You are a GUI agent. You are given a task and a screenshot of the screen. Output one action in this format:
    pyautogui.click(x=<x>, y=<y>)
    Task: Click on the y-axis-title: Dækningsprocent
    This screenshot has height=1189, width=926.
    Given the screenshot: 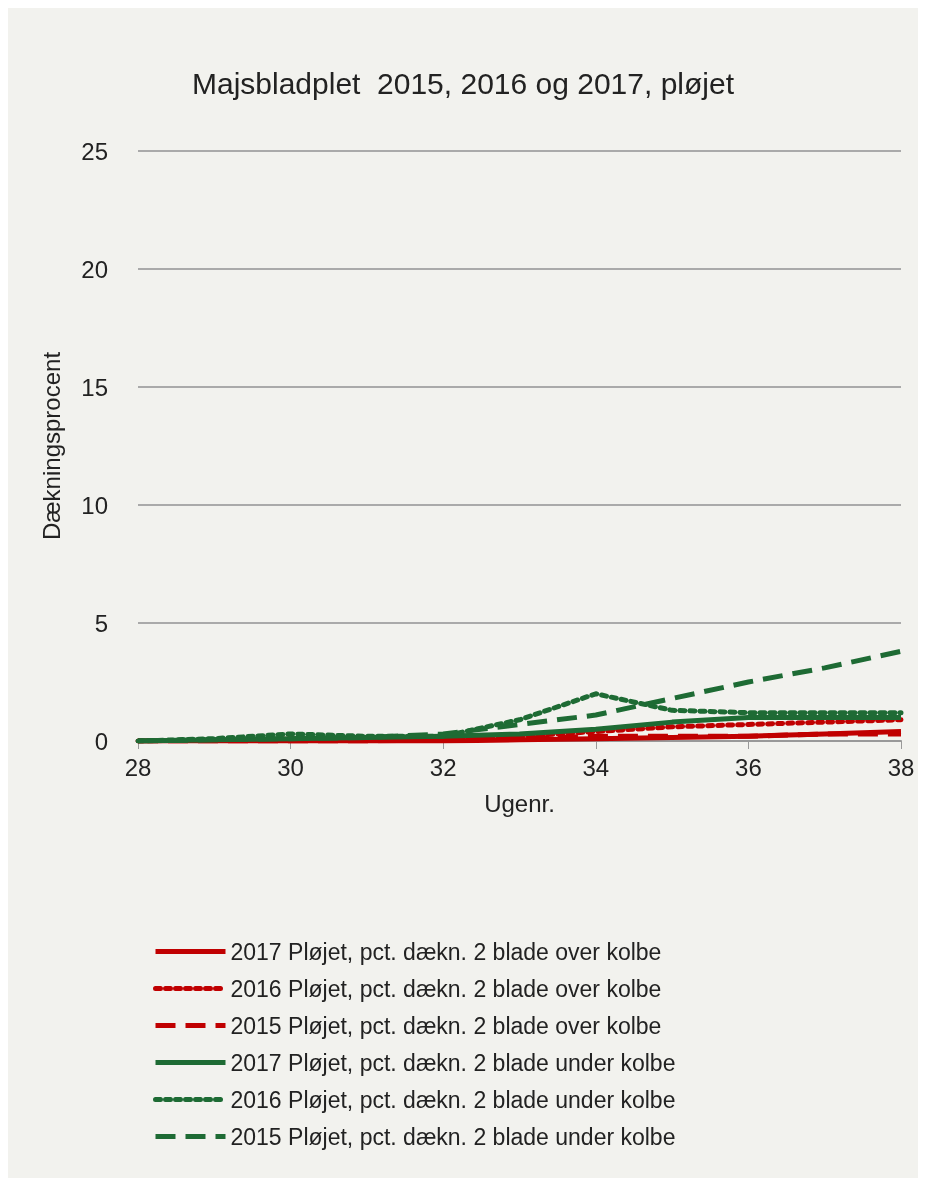 What is the action you would take?
    pyautogui.click(x=51, y=446)
    